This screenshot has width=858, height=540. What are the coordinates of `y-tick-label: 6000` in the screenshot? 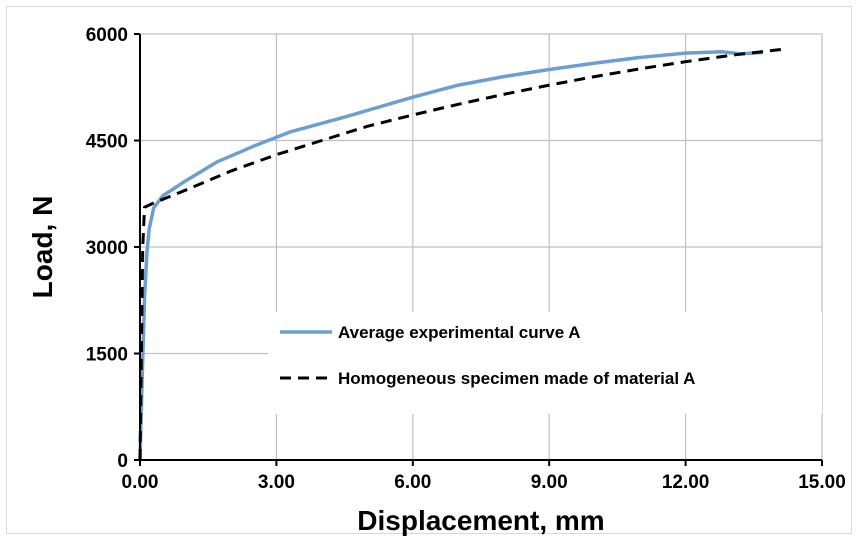 It's located at (107, 35).